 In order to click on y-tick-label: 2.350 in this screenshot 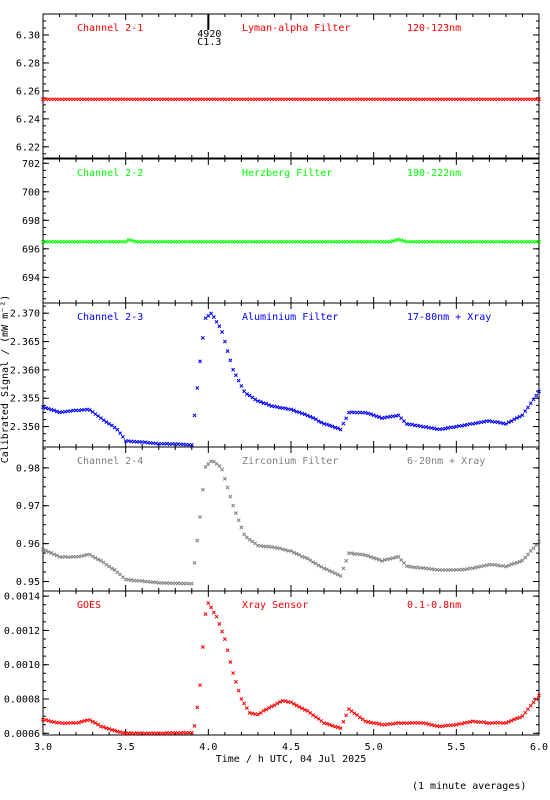, I will do `click(25, 427)`.